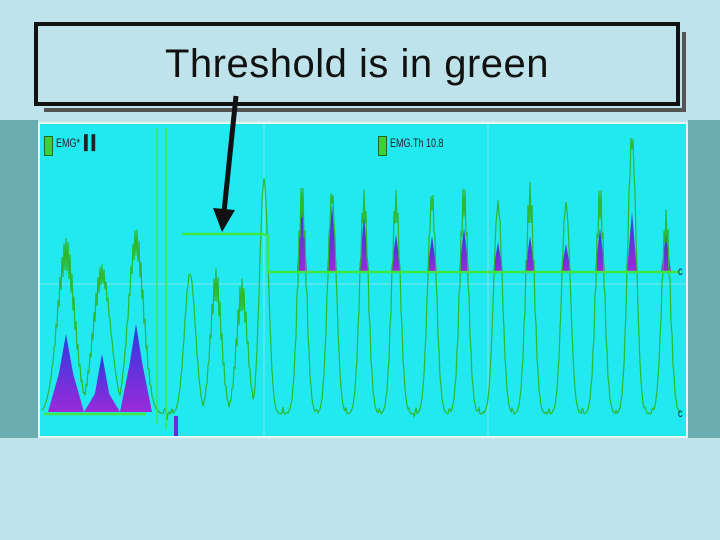 This screenshot has height=540, width=720. Describe the element at coordinates (382, 146) in the screenshot. I see `channel2-indicator` at that location.